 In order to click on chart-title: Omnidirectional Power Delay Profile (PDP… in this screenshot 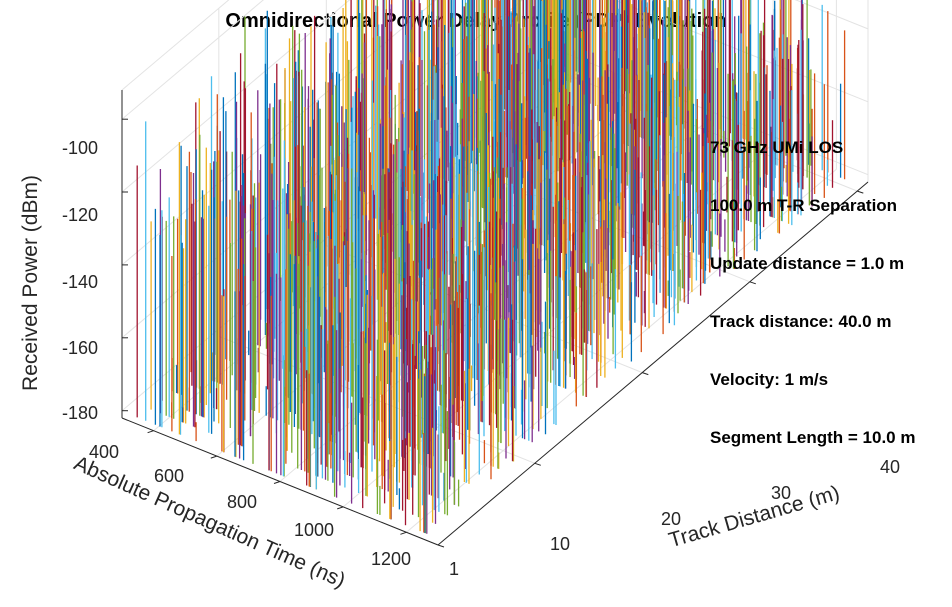, I will do `click(475, 21)`.